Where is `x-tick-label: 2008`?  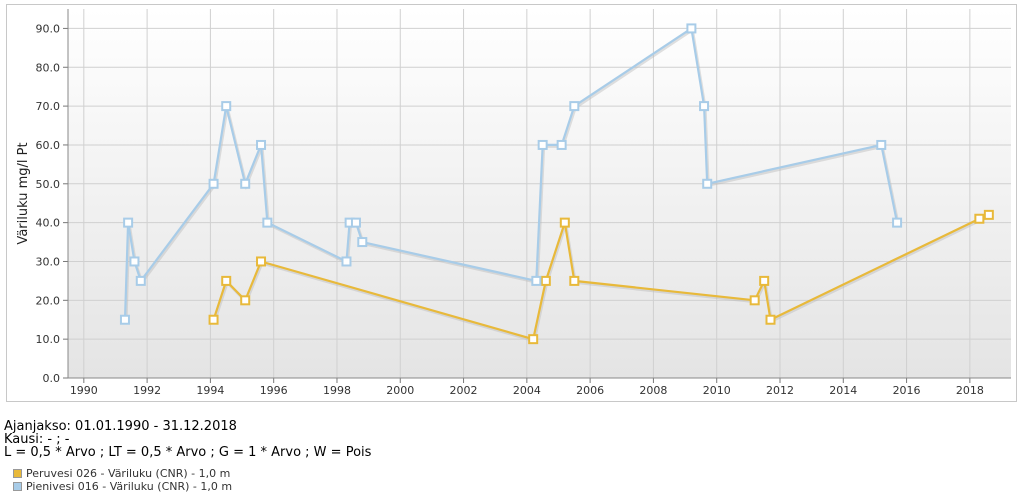 x-tick-label: 2008 is located at coordinates (653, 390).